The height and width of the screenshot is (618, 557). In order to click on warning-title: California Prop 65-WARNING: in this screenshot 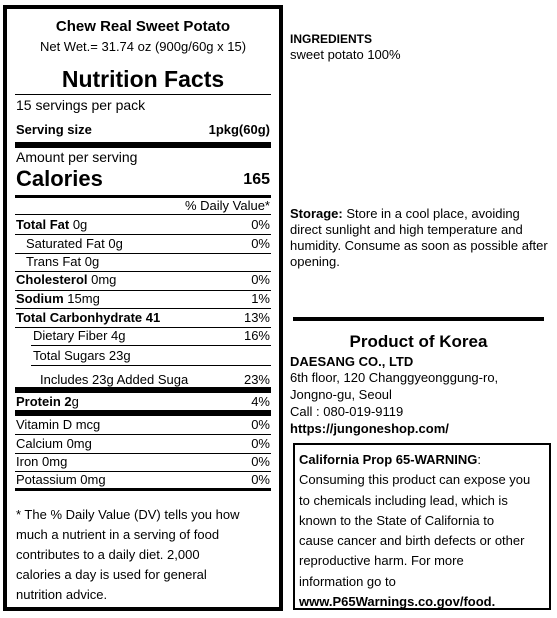, I will do `click(390, 459)`.